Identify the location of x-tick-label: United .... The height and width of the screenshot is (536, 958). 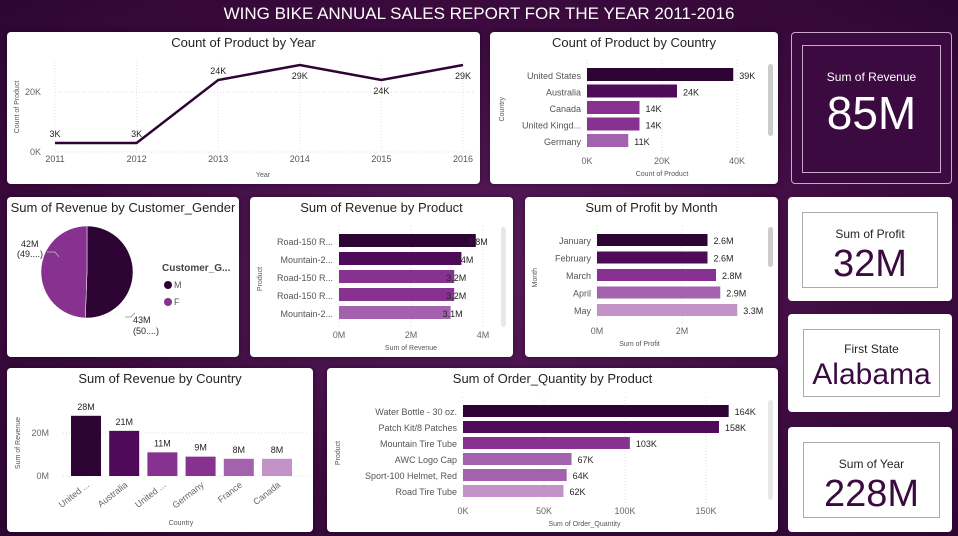
(74, 495).